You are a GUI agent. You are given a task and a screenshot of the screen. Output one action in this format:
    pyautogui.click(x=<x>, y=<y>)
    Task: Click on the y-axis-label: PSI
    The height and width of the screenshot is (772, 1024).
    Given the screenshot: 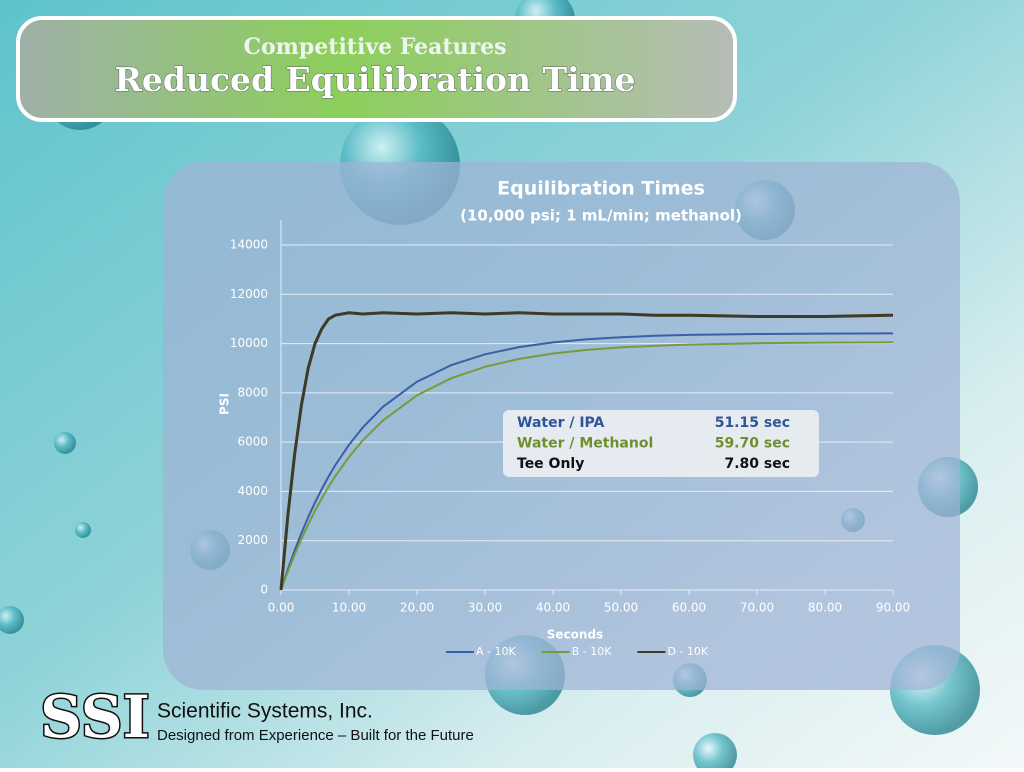 What is the action you would take?
    pyautogui.click(x=225, y=404)
    